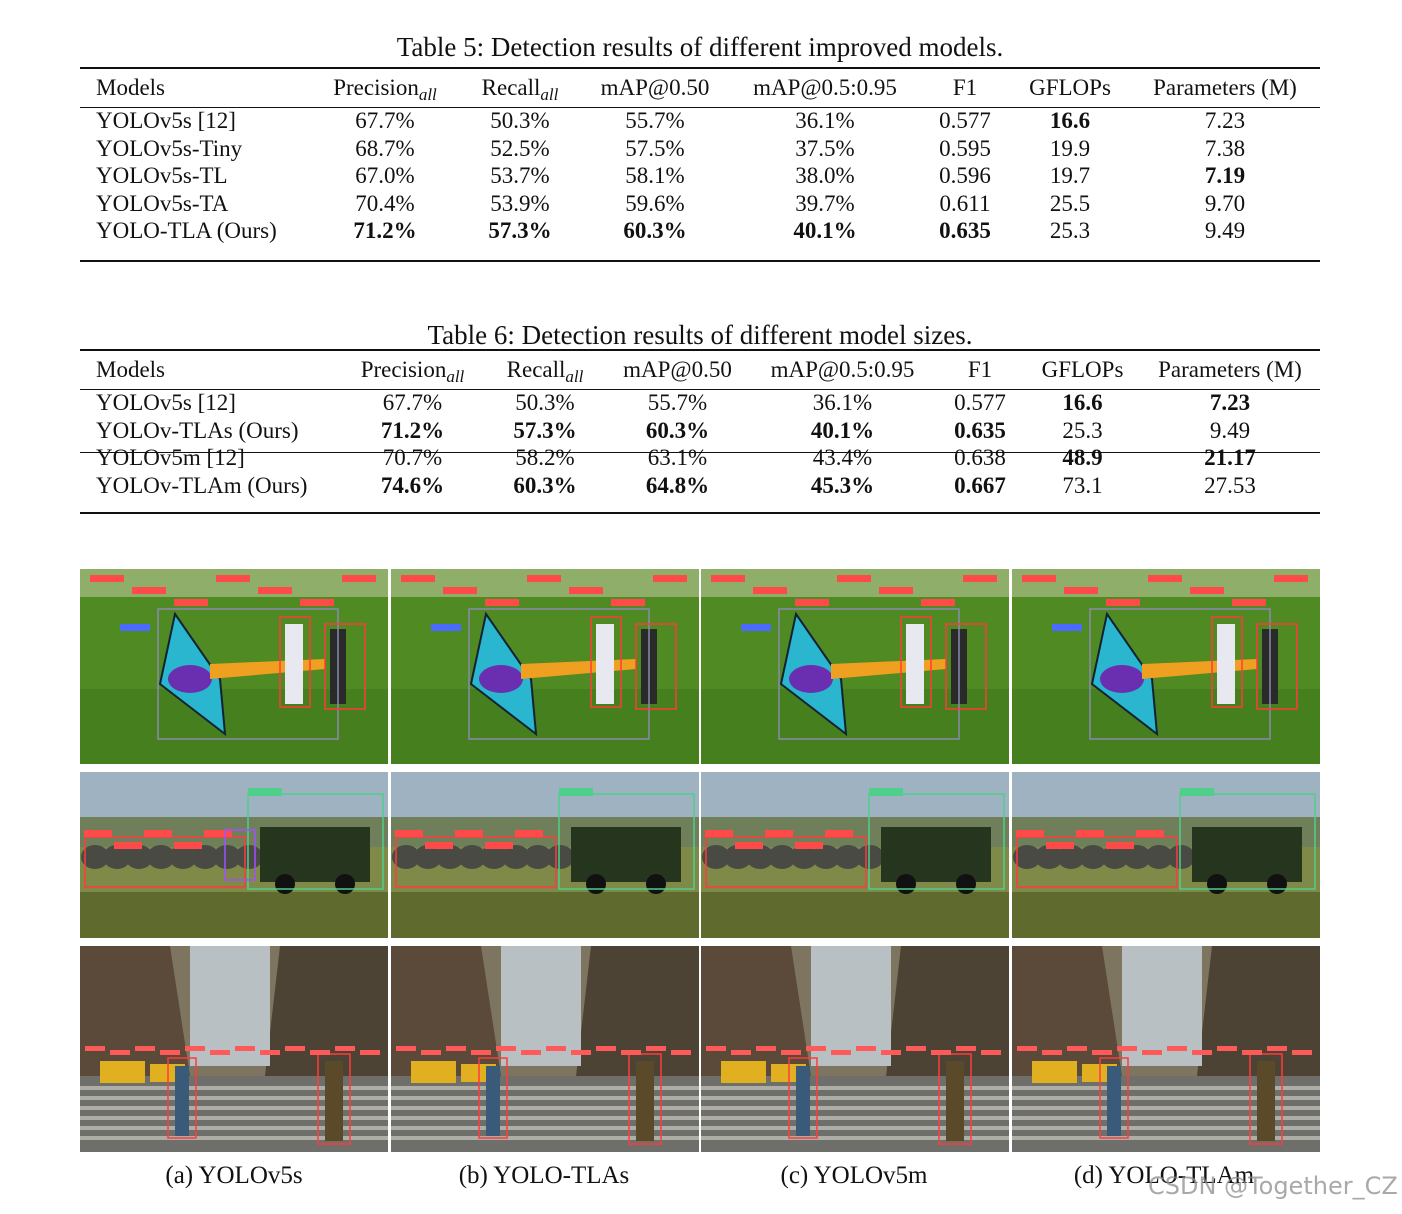  Describe the element at coordinates (1082, 485) in the screenshot. I see `t6-cell: 73.1` at that location.